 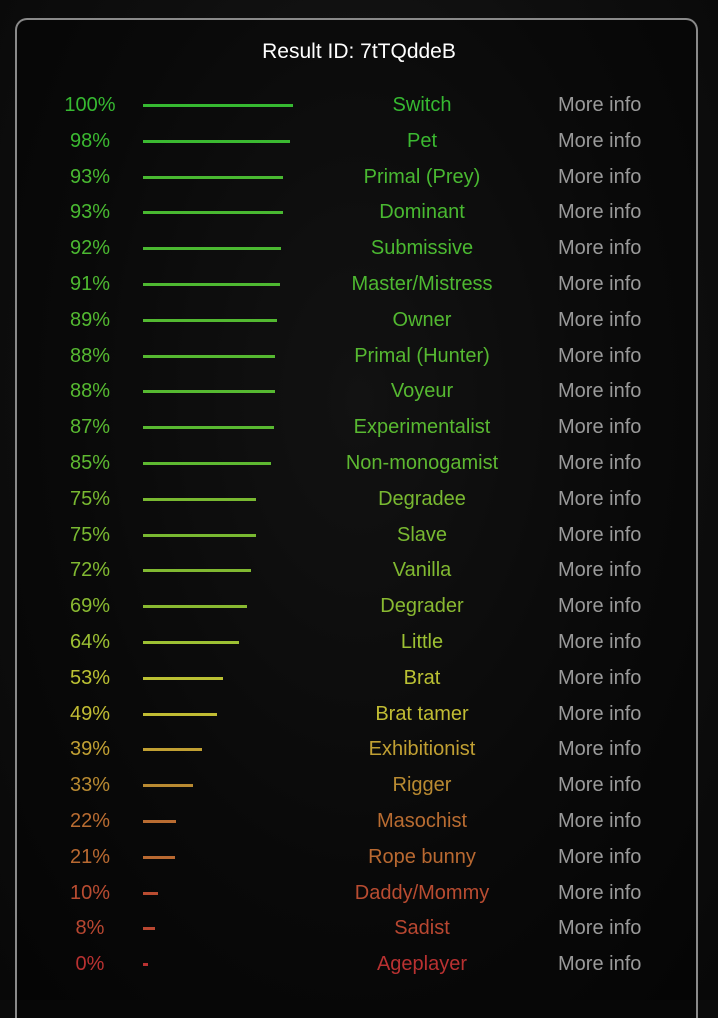 I want to click on result-name: Degradee, so click(x=422, y=498).